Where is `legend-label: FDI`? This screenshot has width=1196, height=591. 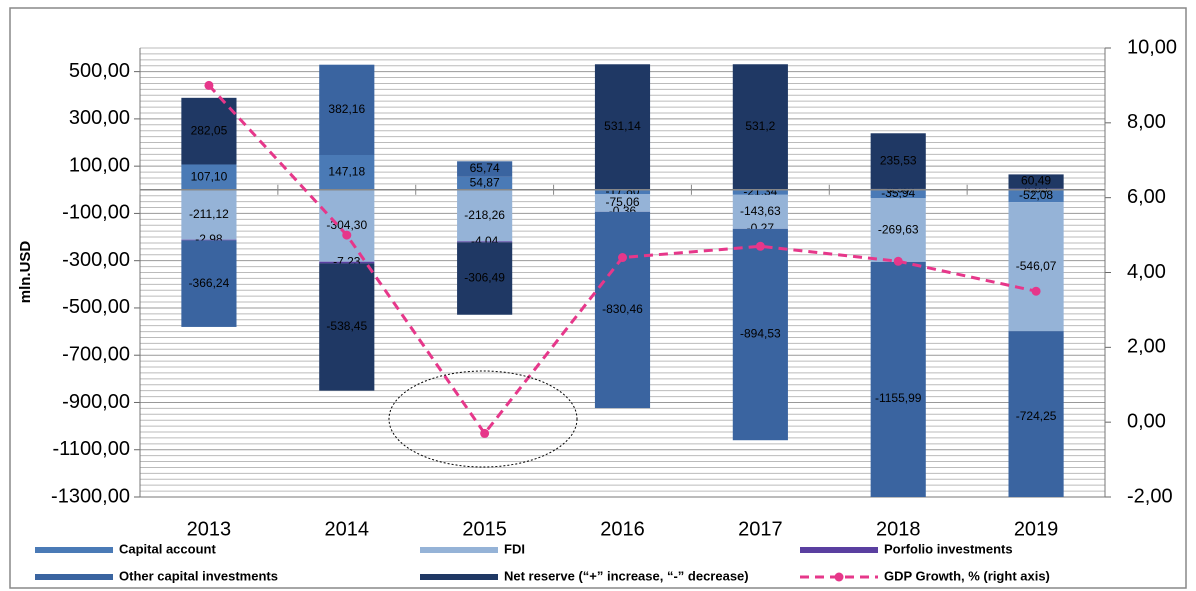 legend-label: FDI is located at coordinates (514, 548).